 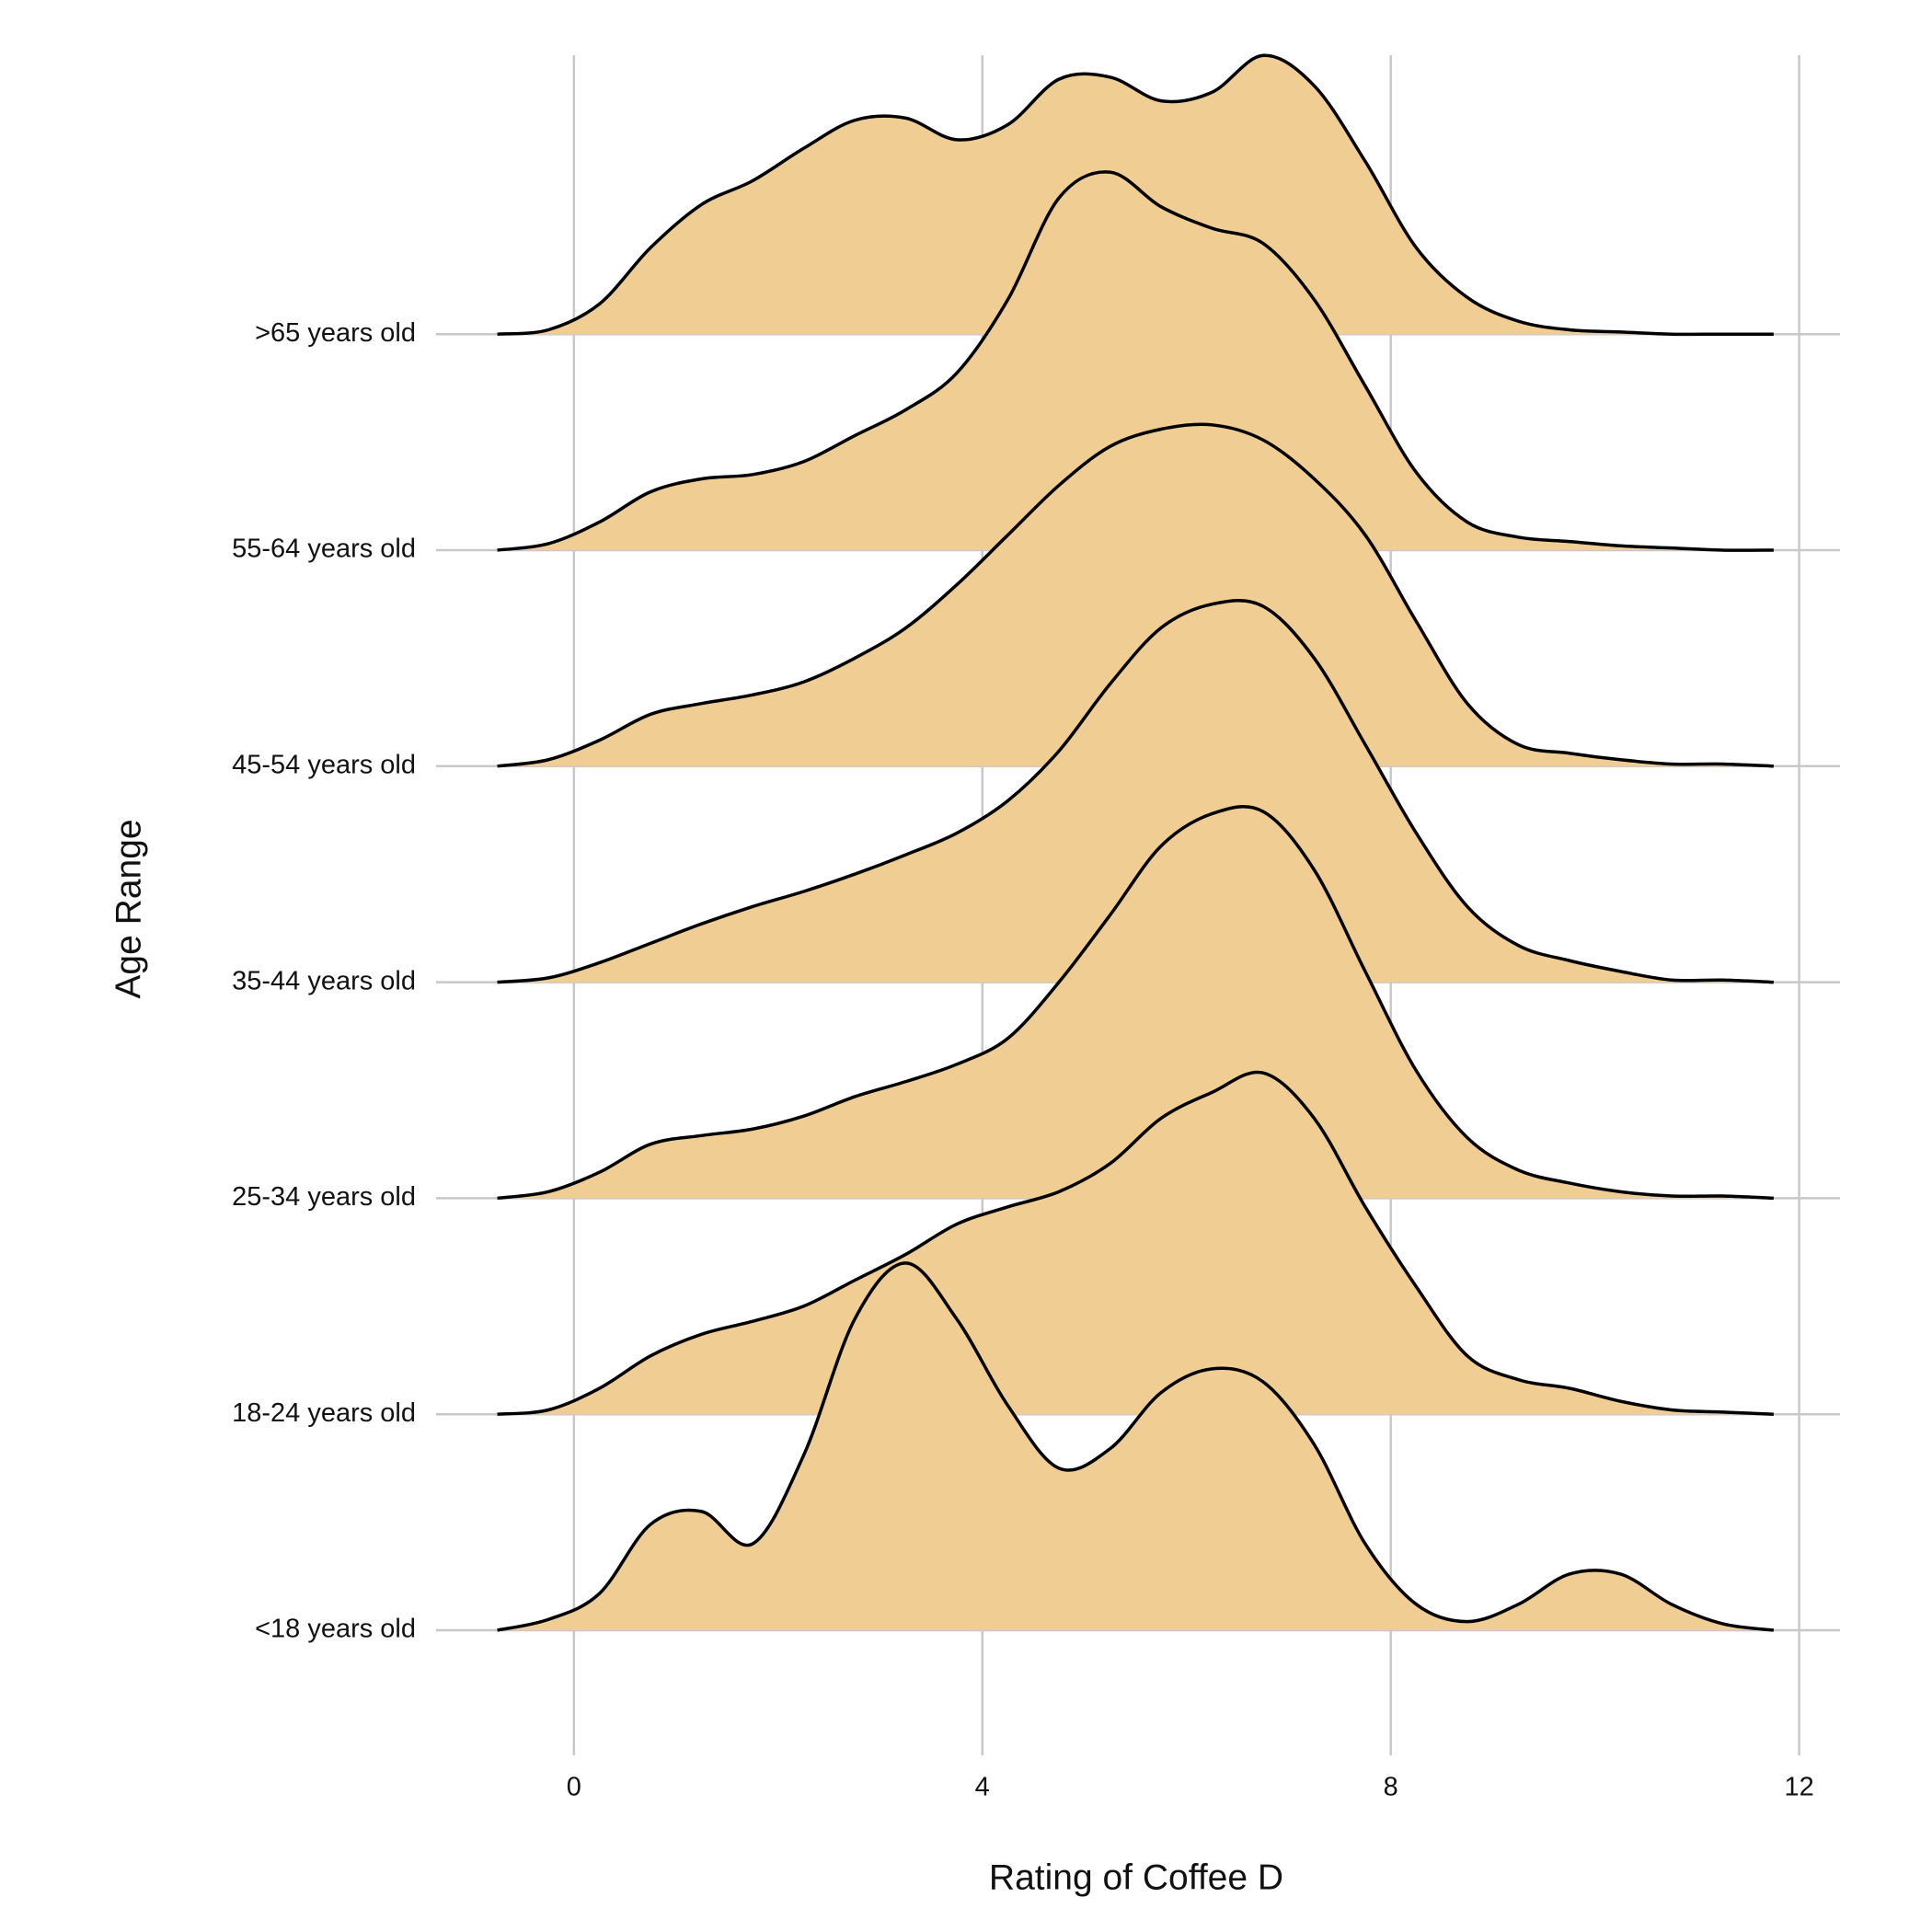 I want to click on x-tick-label: 0, so click(x=574, y=1787).